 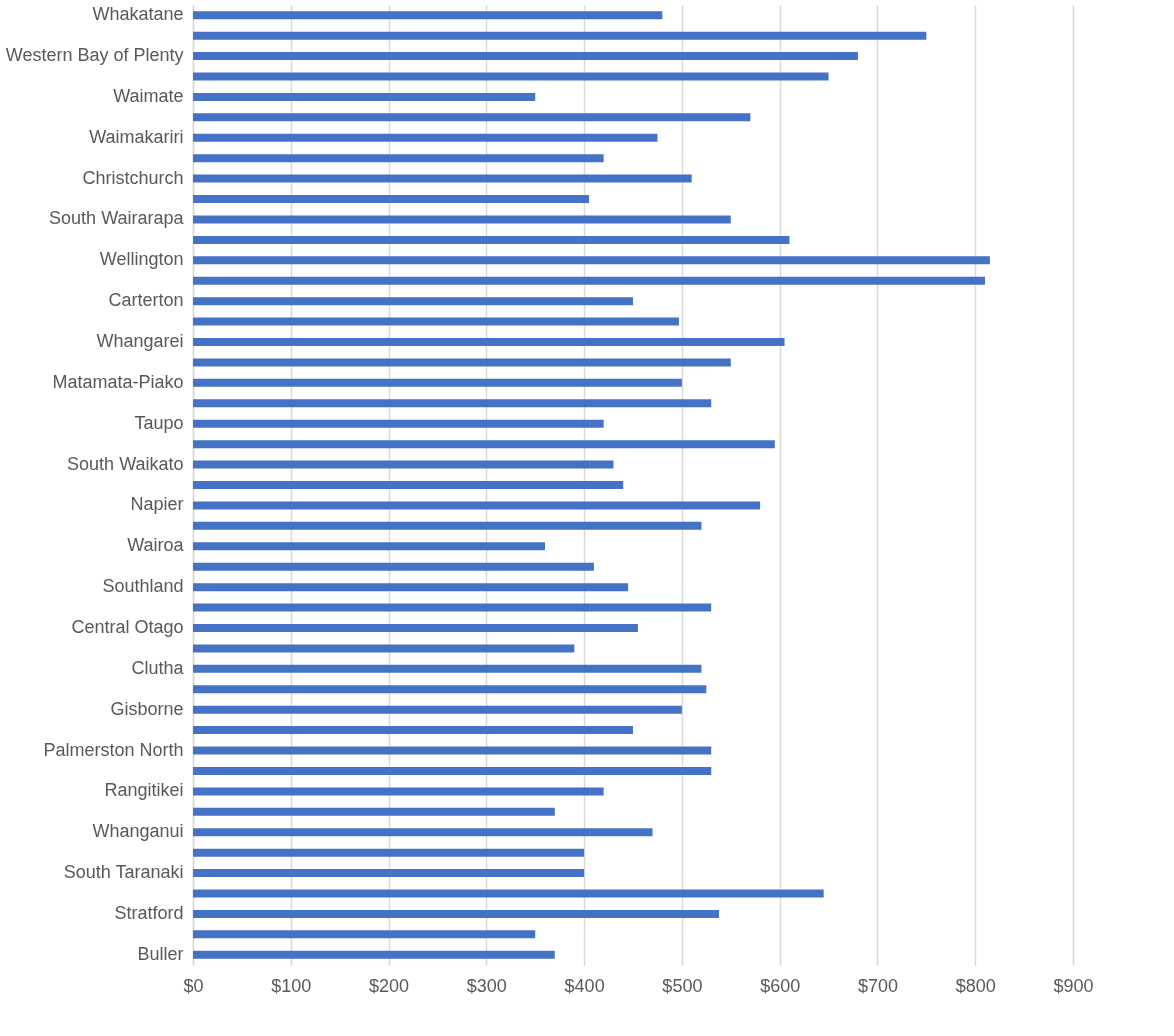 I want to click on y-tick-label: Napier, so click(x=157, y=504).